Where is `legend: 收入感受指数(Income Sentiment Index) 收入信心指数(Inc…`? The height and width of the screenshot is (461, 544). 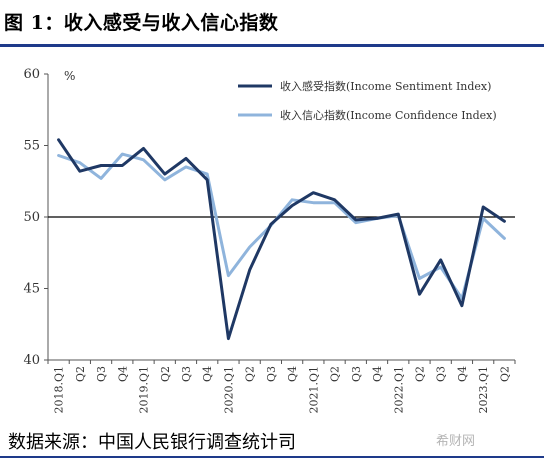
legend: 收入感受指数(Income Sentiment Index) 收入信心指数(Inc… is located at coordinates (367, 100).